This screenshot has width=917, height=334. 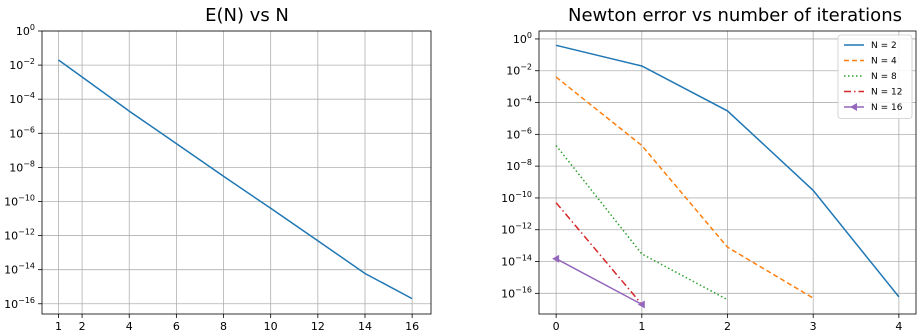 What do you see at coordinates (884, 46) in the screenshot?
I see `legend-label: N = 2` at bounding box center [884, 46].